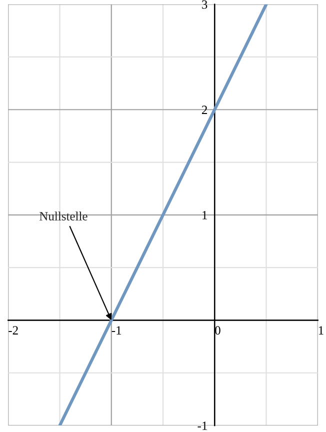 The image size is (326, 432). What do you see at coordinates (204, 215) in the screenshot?
I see `y-tick-label: 1` at bounding box center [204, 215].